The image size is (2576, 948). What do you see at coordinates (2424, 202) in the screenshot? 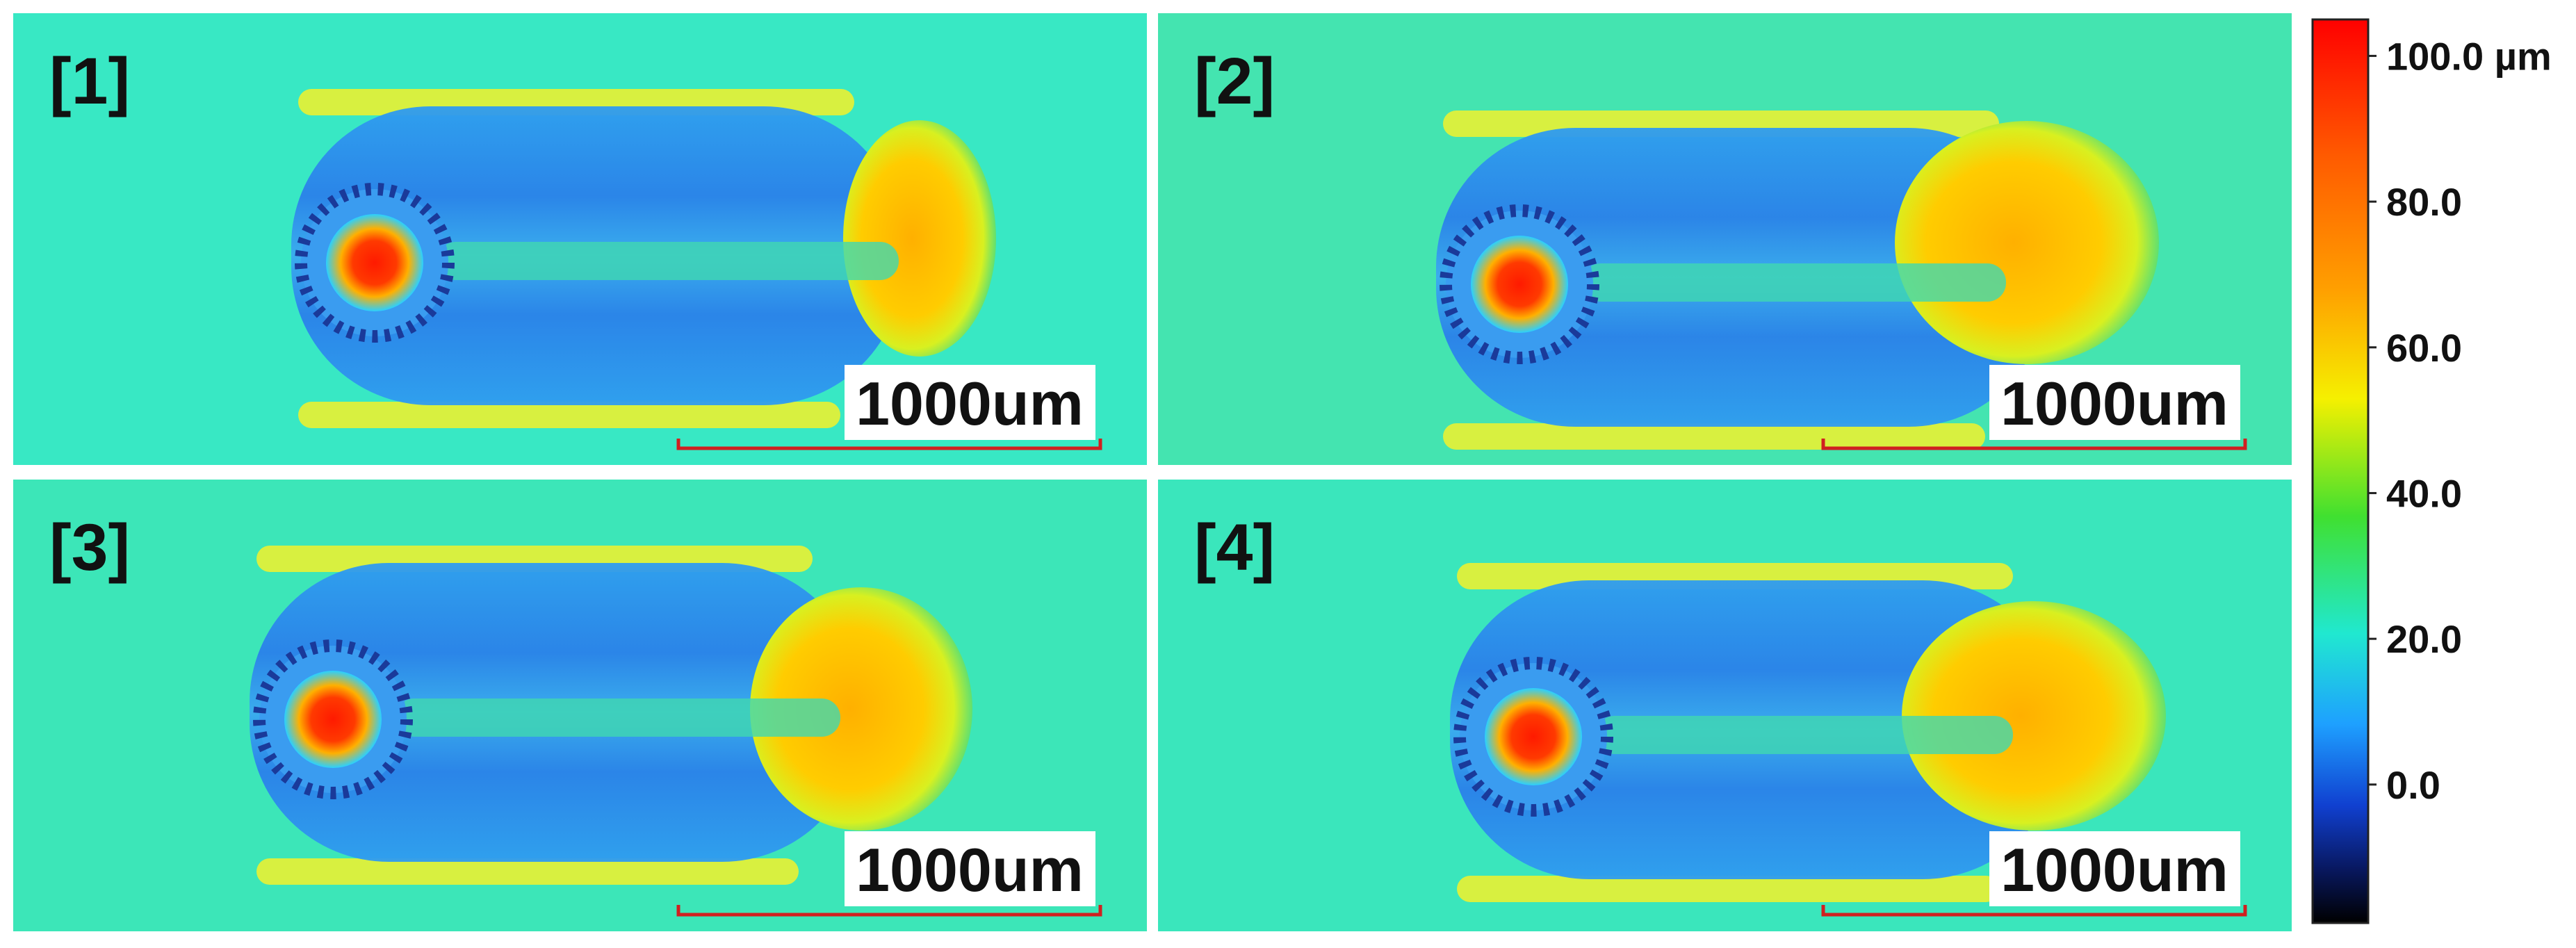
I see `colorbar-tick-label: 80.0` at bounding box center [2424, 202].